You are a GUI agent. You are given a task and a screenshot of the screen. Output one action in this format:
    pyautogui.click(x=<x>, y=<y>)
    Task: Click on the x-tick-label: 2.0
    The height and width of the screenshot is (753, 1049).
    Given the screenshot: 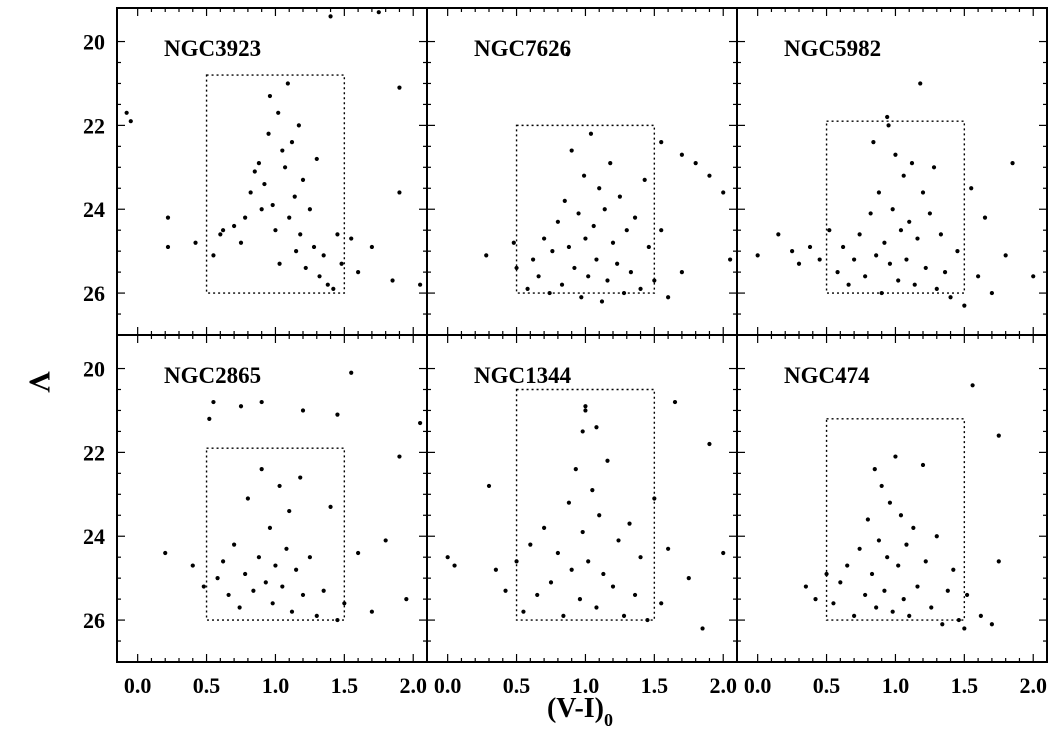 What is the action you would take?
    pyautogui.click(x=413, y=685)
    